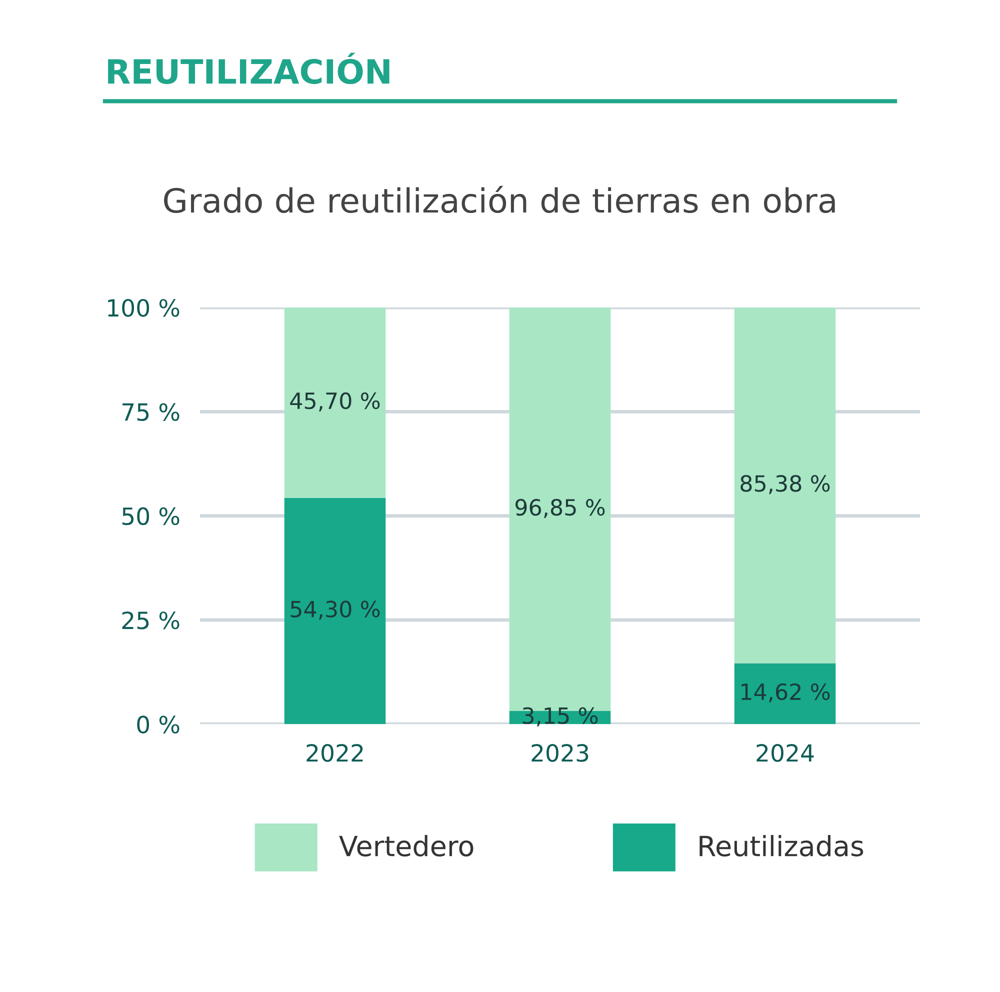  Describe the element at coordinates (560, 716) in the screenshot. I see `data-label: 3,15 %` at that location.